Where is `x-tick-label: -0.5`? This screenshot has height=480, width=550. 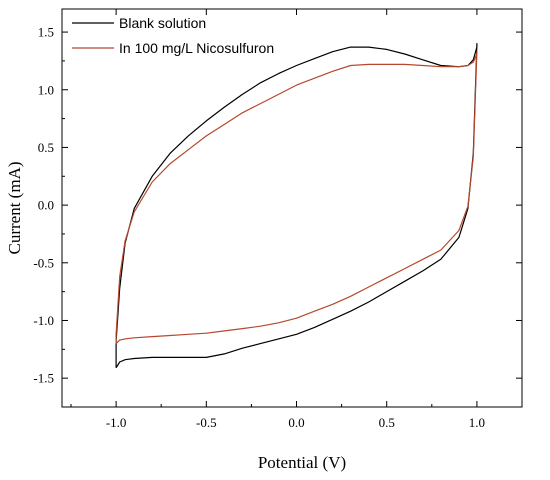 x-tick-label: -0.5 is located at coordinates (206, 422).